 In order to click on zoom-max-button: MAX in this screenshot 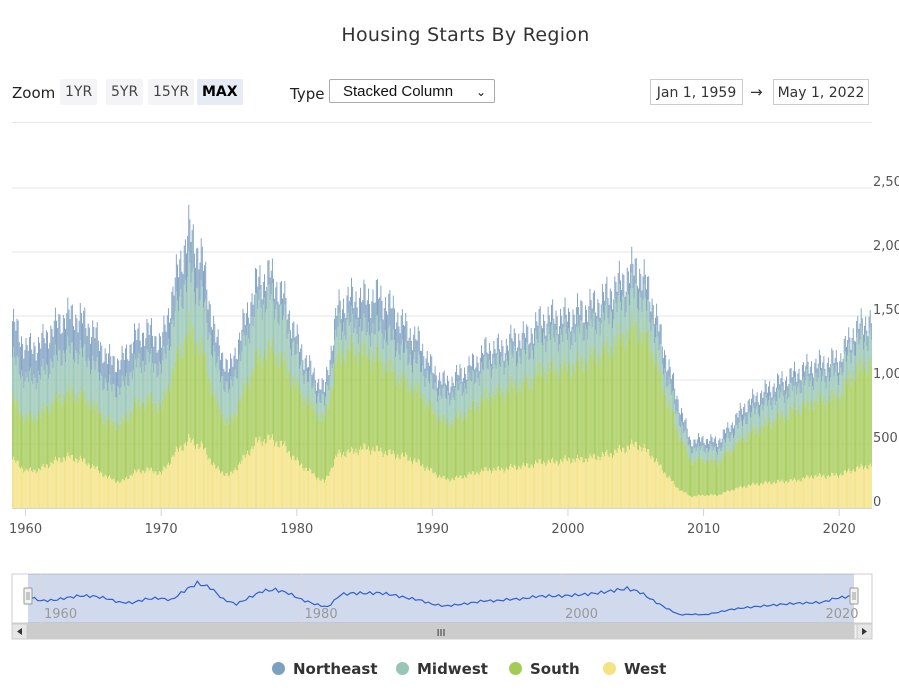, I will do `click(220, 92)`.